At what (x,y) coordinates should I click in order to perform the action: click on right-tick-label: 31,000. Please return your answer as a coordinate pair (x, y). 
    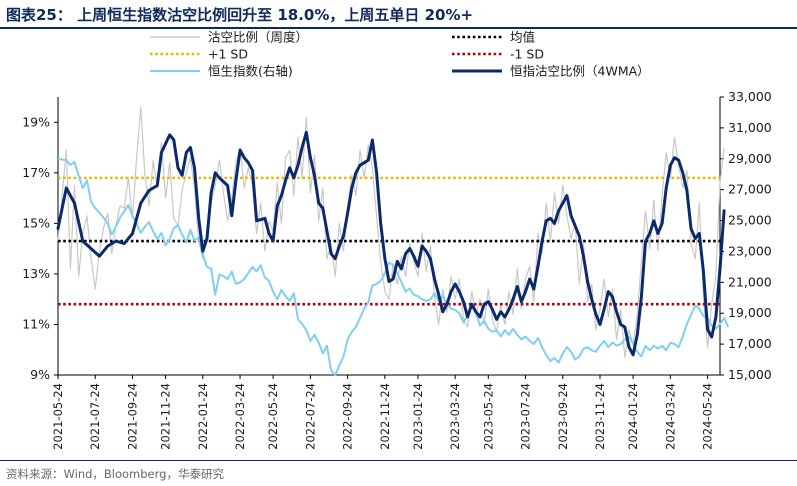
    Looking at the image, I should click on (750, 127).